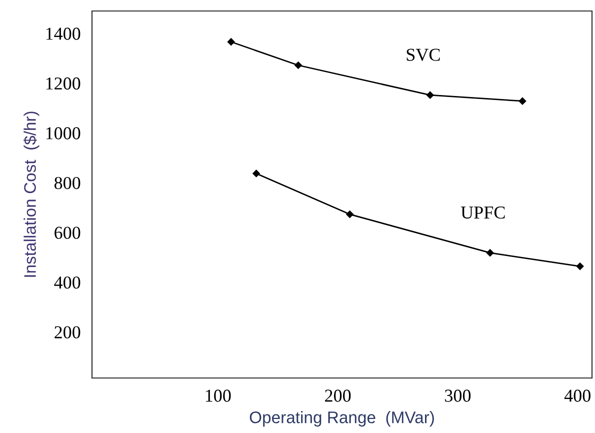  What do you see at coordinates (423, 54) in the screenshot?
I see `series-label: SVC` at bounding box center [423, 54].